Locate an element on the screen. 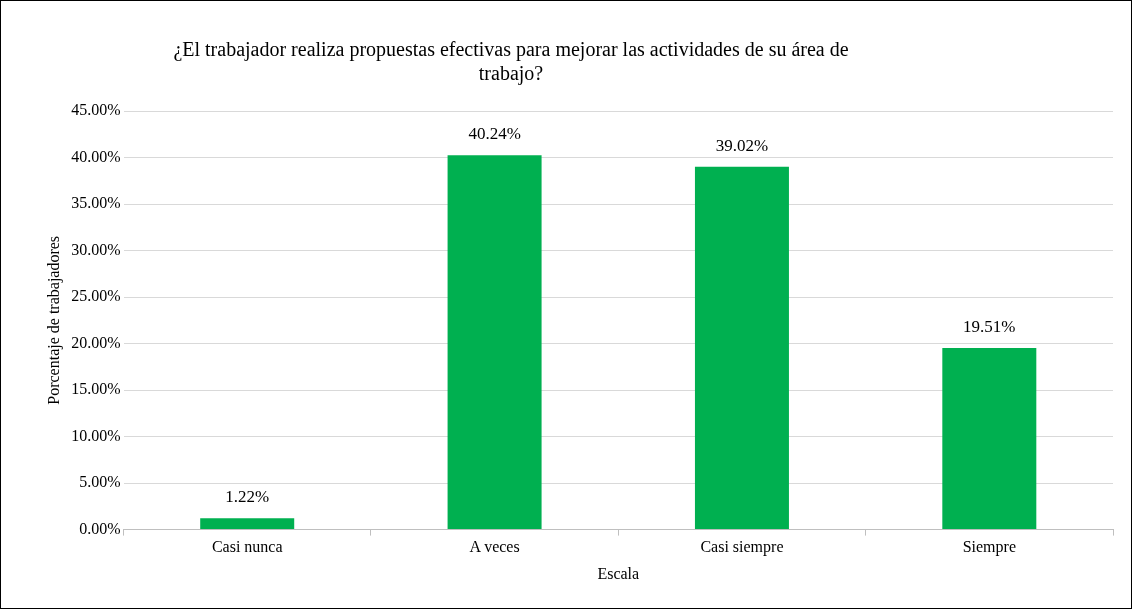 Image resolution: width=1132 pixels, height=609 pixels. data-label: 1.22% is located at coordinates (247, 497).